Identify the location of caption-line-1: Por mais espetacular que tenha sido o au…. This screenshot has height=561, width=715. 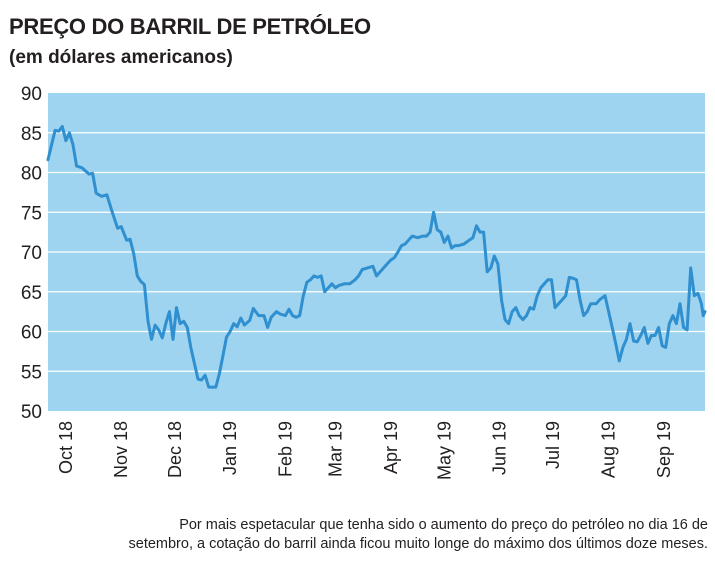
(443, 525).